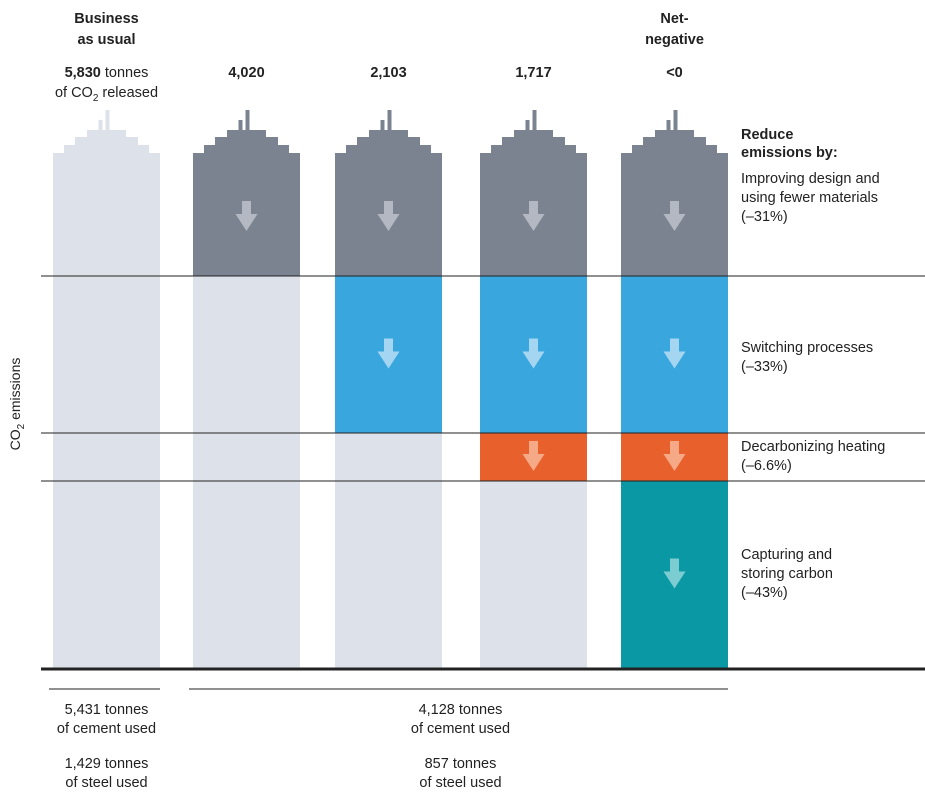 Image resolution: width=925 pixels, height=800 pixels. Describe the element at coordinates (787, 574) in the screenshot. I see `segment-label: storing carbon` at that location.